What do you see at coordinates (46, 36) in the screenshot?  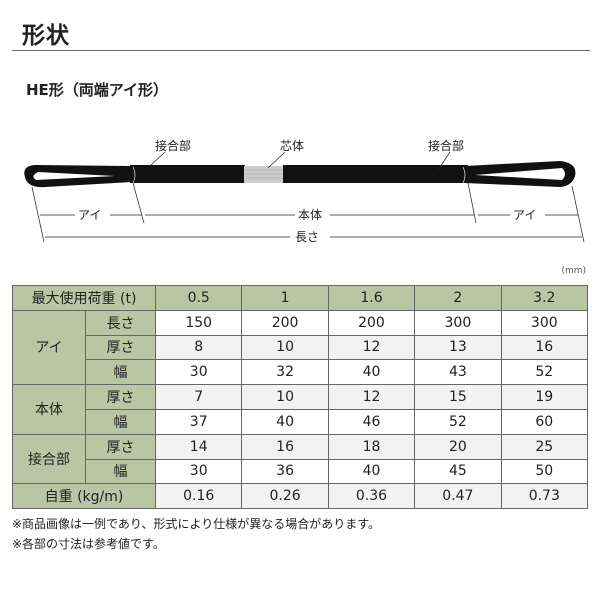 I see `page-title: 形状` at bounding box center [46, 36].